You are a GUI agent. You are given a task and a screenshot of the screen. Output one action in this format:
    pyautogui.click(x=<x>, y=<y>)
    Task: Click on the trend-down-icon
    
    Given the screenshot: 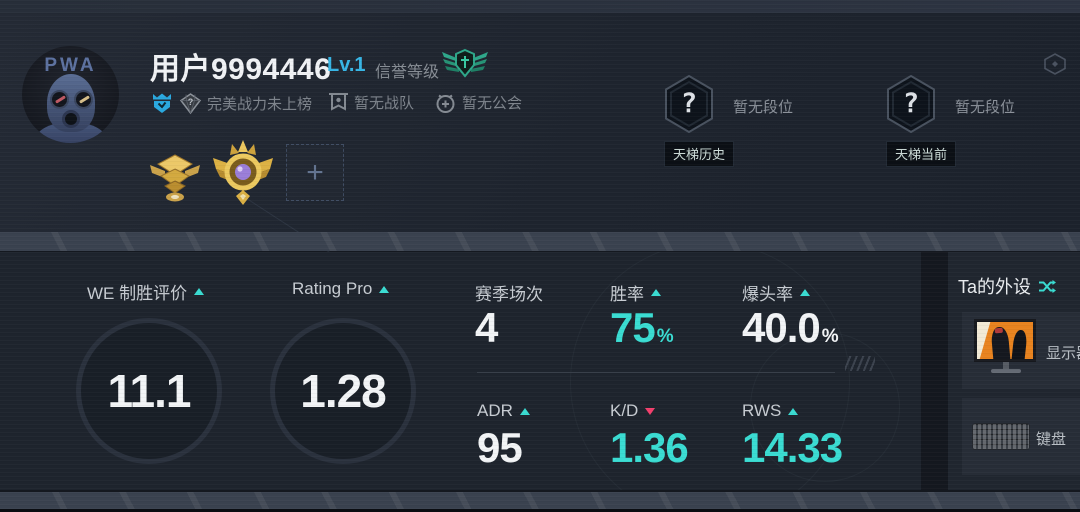 What is the action you would take?
    pyautogui.click(x=650, y=411)
    